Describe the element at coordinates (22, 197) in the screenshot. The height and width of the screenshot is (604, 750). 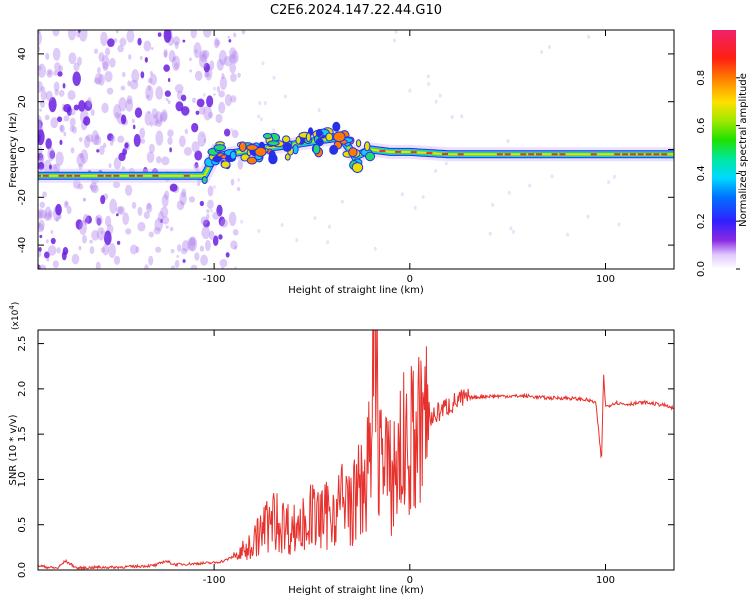
I see `spectrogram-ytick-label: -20` at that location.